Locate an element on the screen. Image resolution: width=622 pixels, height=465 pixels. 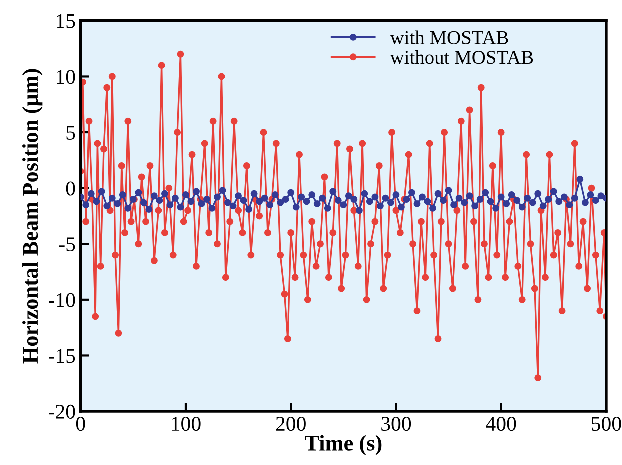
x-tick-label: 0 is located at coordinates (81, 424).